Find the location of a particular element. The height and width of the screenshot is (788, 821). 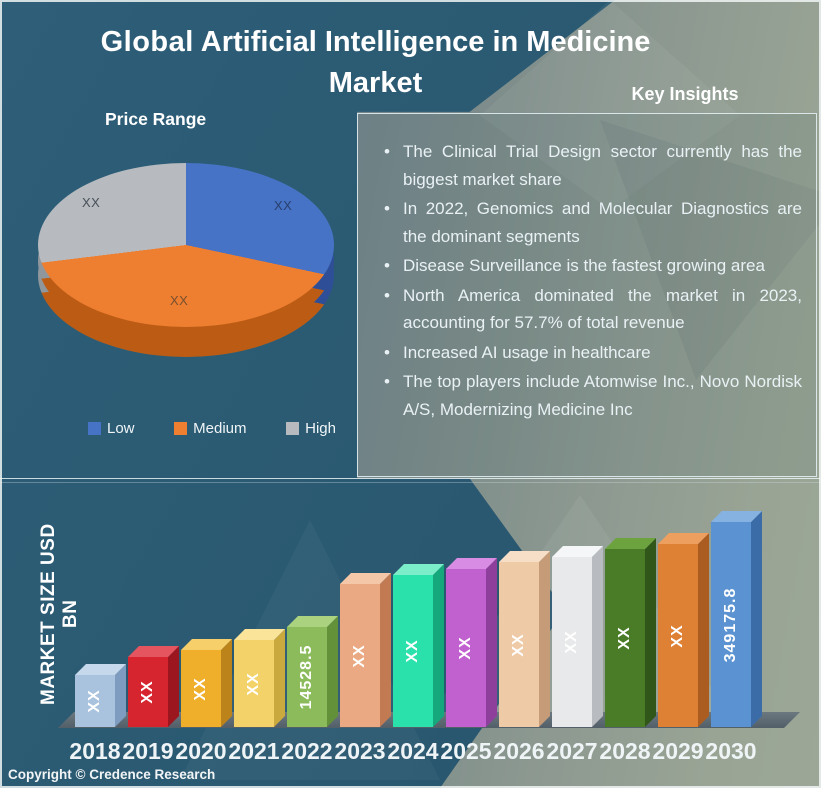

title-rest-part: Artificial Intelligence in Medicine is located at coordinates (422, 42).